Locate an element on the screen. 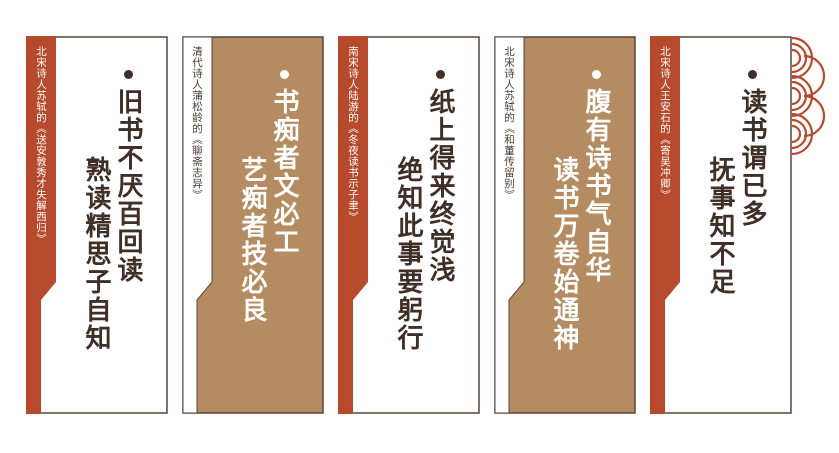 This screenshot has width=839, height=453. quote-line-1: 旧书不厌百回读 is located at coordinates (128, 186).